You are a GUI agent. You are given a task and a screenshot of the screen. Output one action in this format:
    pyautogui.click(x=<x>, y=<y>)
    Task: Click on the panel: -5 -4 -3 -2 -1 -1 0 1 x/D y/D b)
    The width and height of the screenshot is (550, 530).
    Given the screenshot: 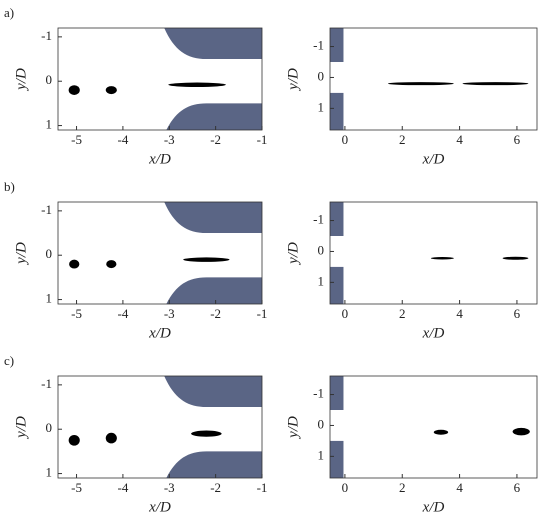 What is the action you would take?
    pyautogui.click(x=136, y=260)
    